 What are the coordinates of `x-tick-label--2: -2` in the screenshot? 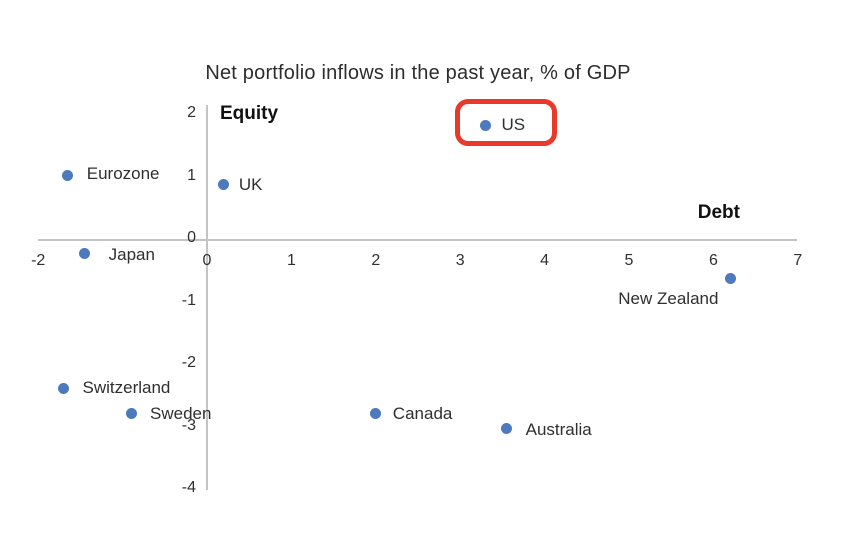 It's located at (38, 260).